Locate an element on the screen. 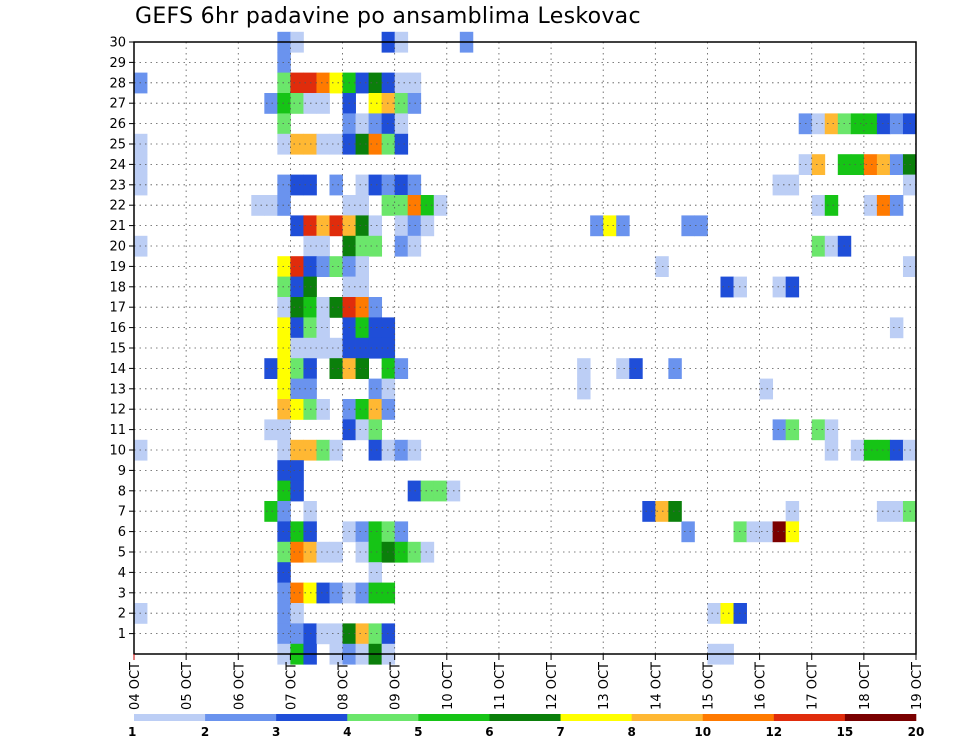  x-tick-label: 13 OCT is located at coordinates (604, 686).